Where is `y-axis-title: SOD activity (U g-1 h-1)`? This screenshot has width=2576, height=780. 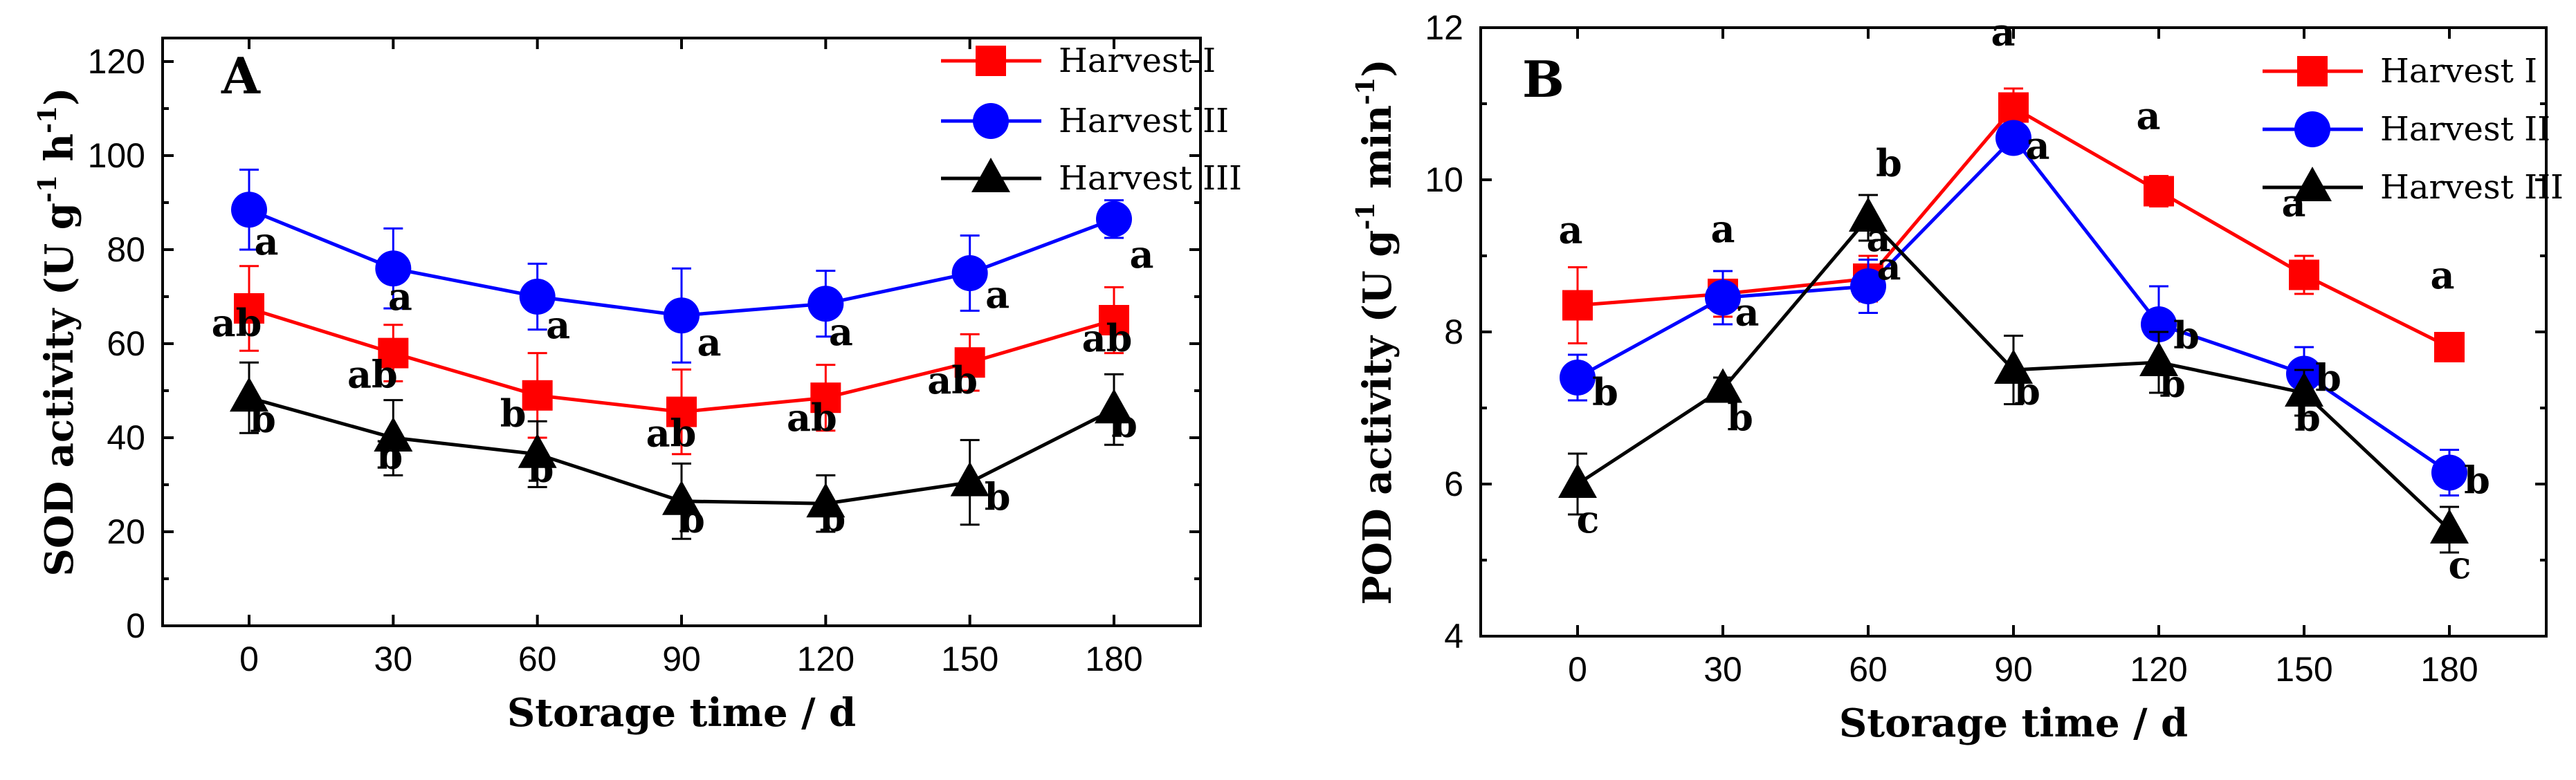
y-axis-title: SOD activity (U g-1 h-1) is located at coordinates (58, 331).